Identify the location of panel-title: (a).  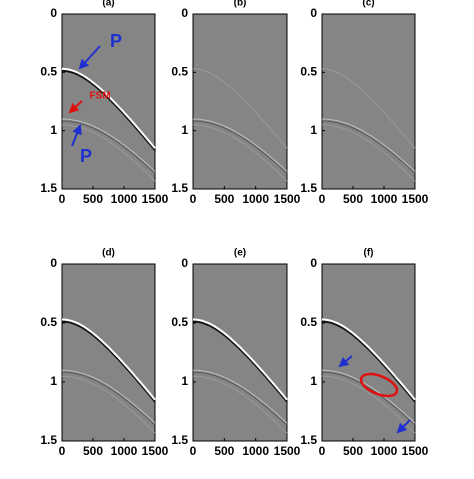
(108, 4).